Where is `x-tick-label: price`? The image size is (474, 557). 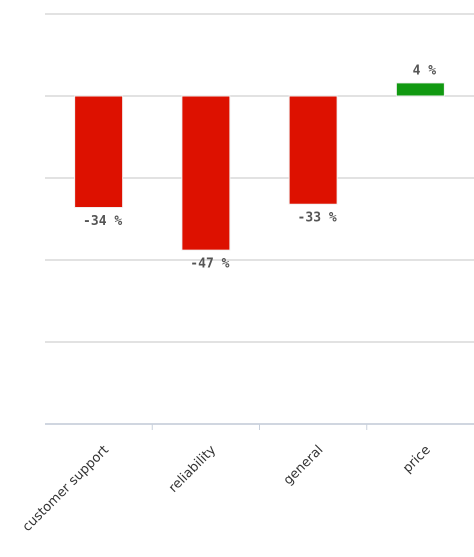 x-tick-label: price is located at coordinates (416, 459).